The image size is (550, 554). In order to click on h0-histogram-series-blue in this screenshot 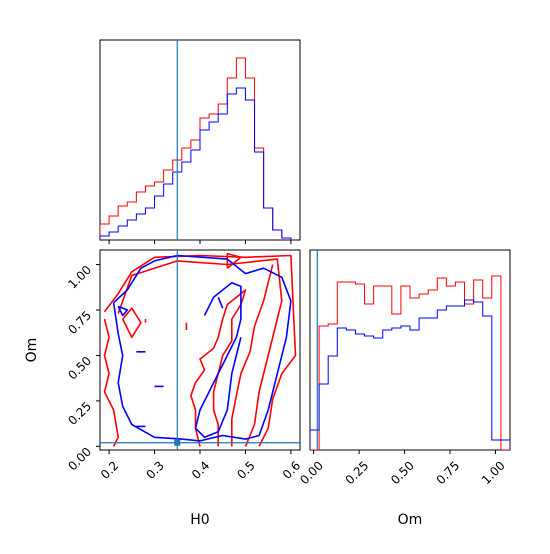, I will do `click(196, 163)`.